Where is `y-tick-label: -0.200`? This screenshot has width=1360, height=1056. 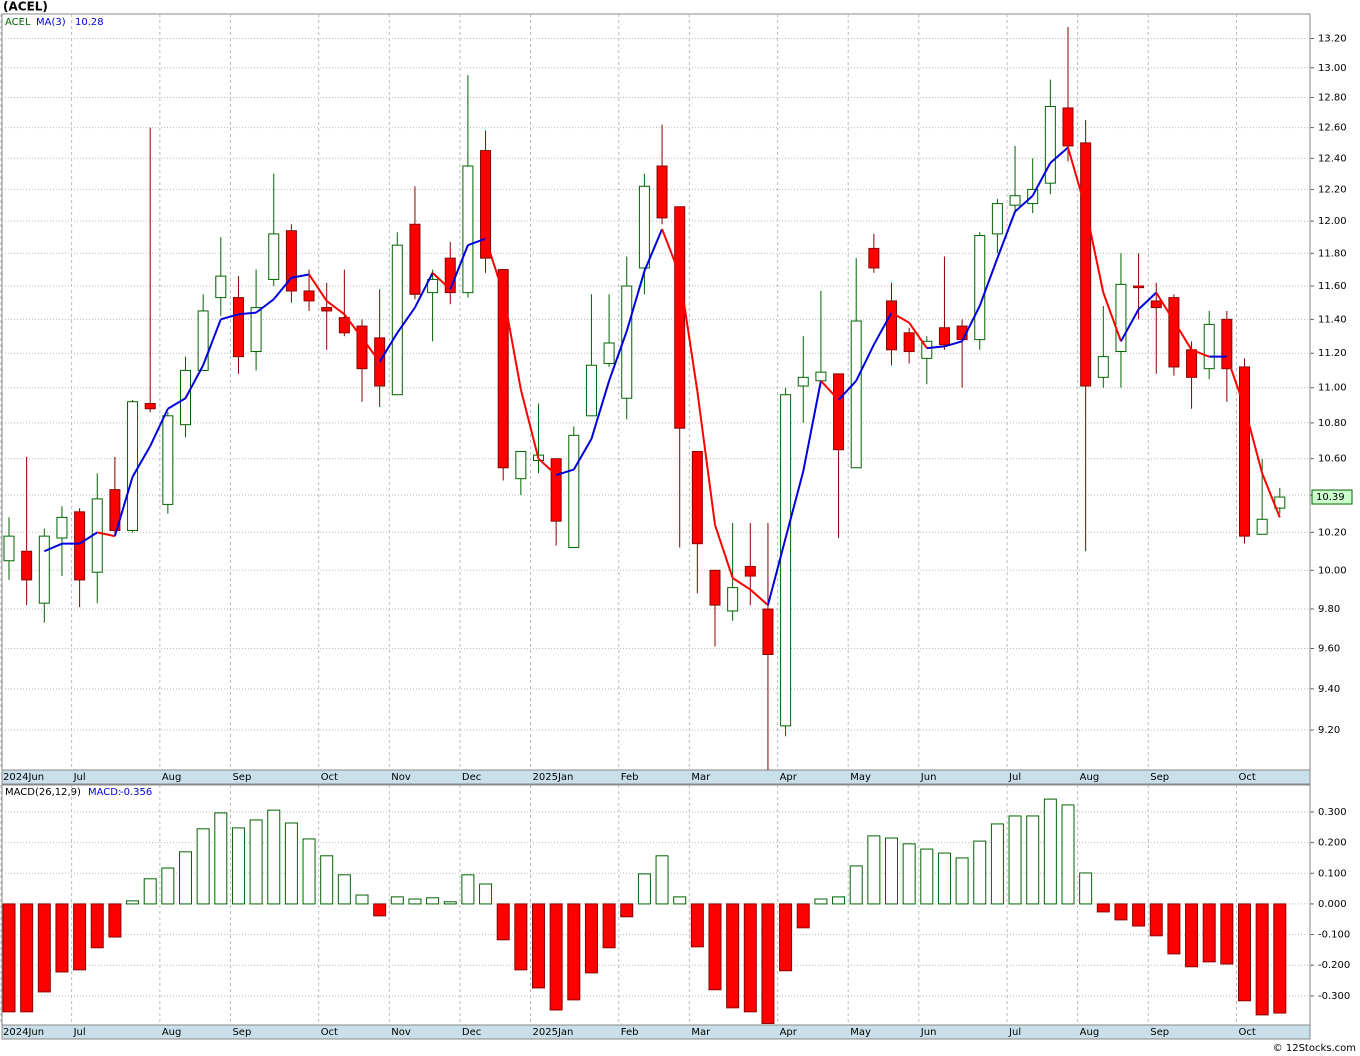 y-tick-label: -0.200 is located at coordinates (1334, 965).